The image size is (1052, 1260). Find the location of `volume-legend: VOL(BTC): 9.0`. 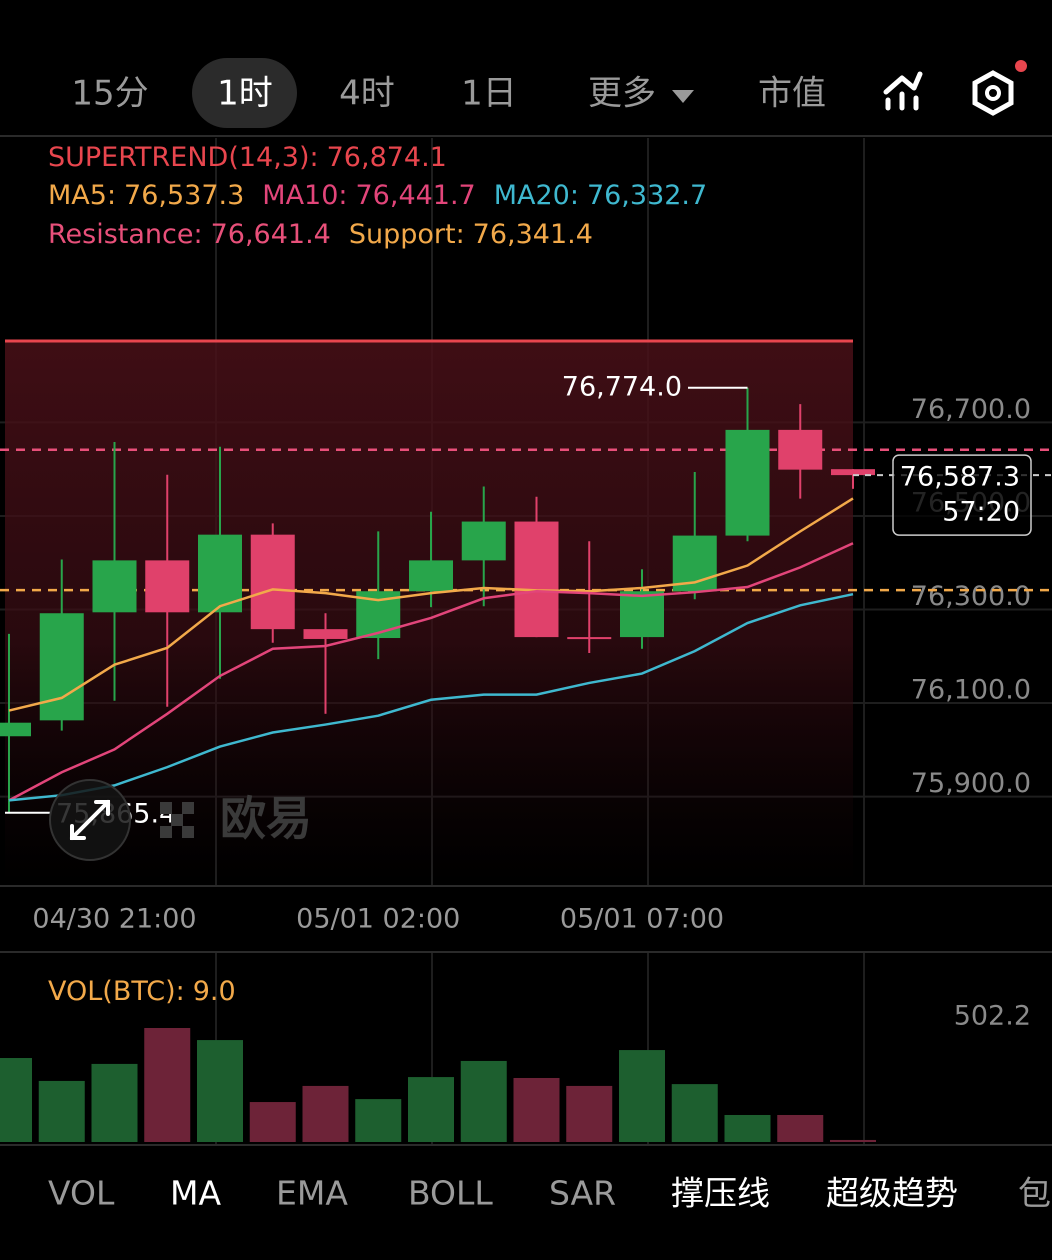

volume-legend: VOL(BTC): 9.0 is located at coordinates (142, 991).